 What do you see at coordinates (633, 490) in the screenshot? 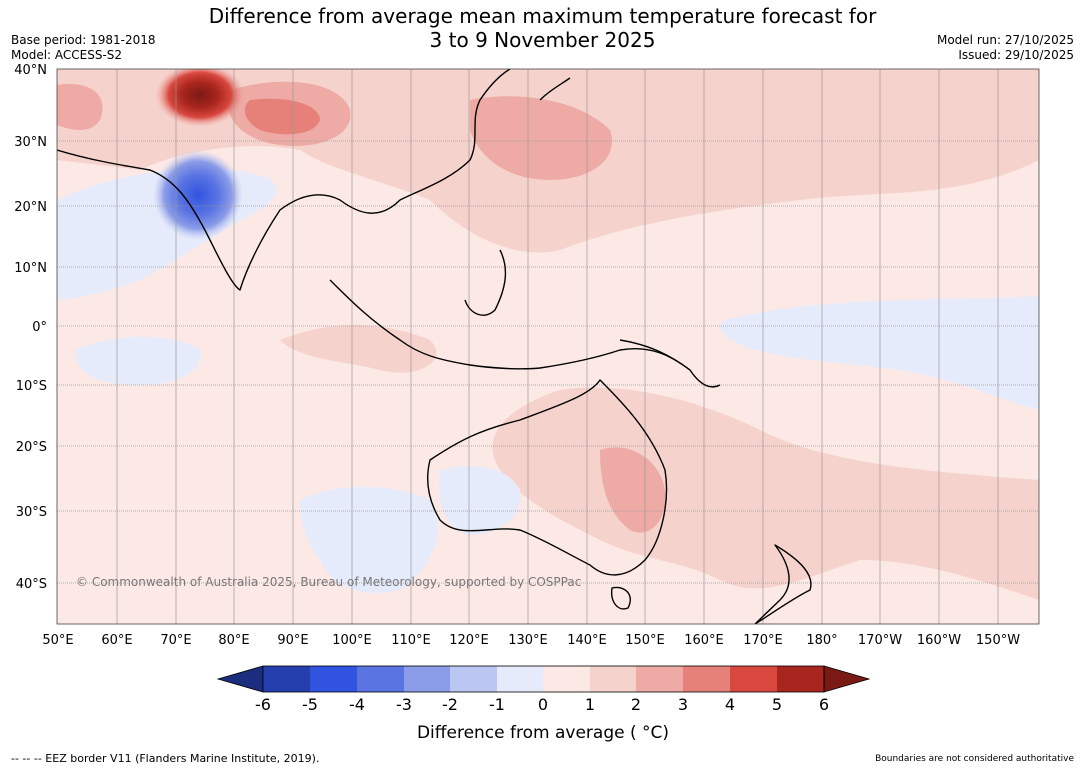
I see `warm-patch-nsw` at bounding box center [633, 490].